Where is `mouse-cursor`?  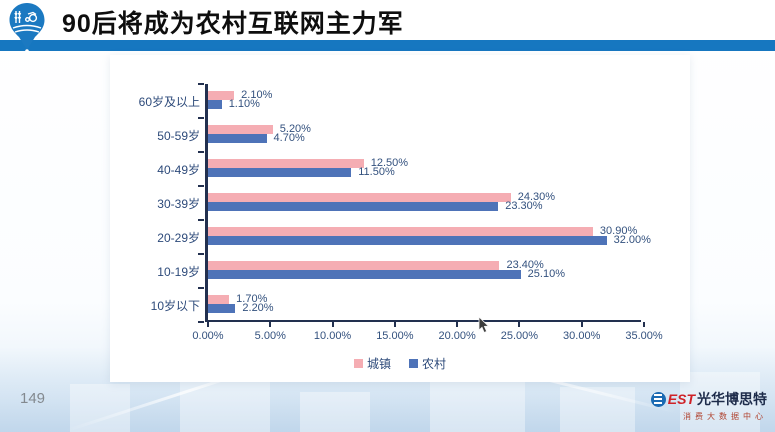 mouse-cursor is located at coordinates (484, 327).